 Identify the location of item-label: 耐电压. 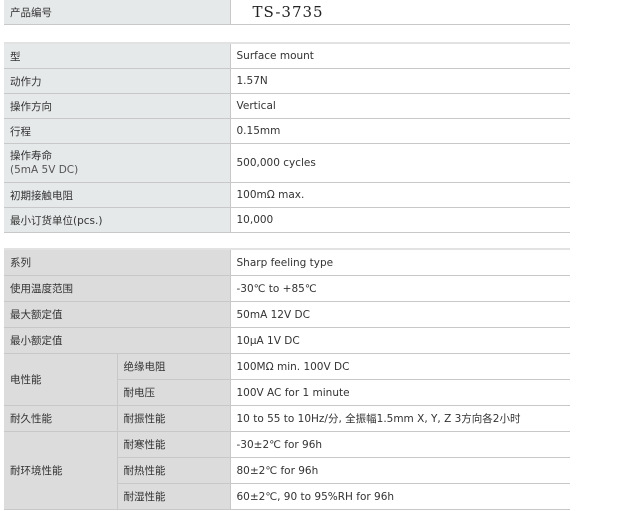
(174, 392).